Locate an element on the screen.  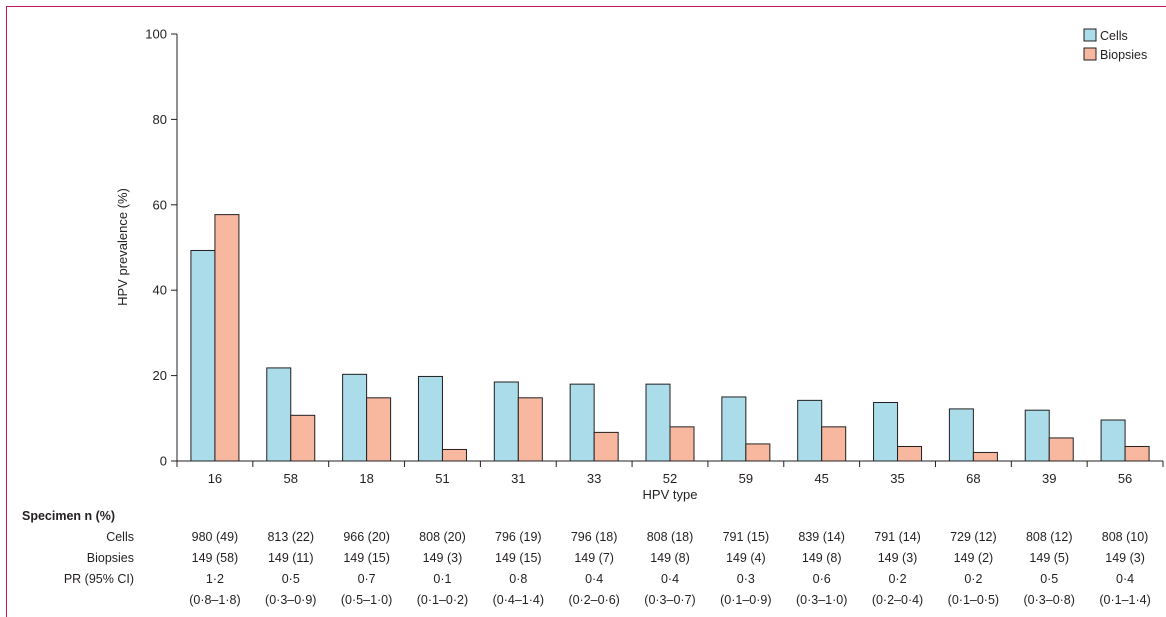
table-cell: 0·1 is located at coordinates (442, 579).